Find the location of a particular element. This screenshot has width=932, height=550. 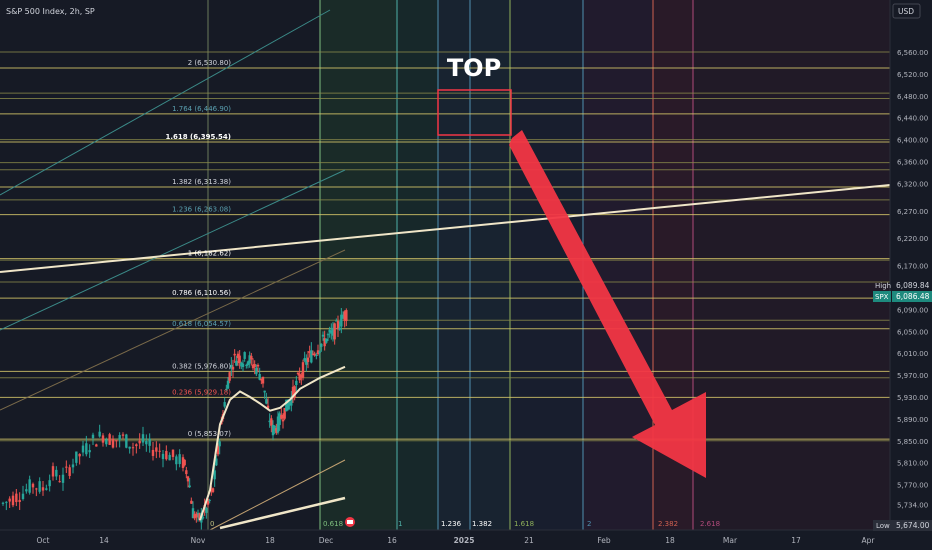

time-tick-label: Dec is located at coordinates (326, 540).